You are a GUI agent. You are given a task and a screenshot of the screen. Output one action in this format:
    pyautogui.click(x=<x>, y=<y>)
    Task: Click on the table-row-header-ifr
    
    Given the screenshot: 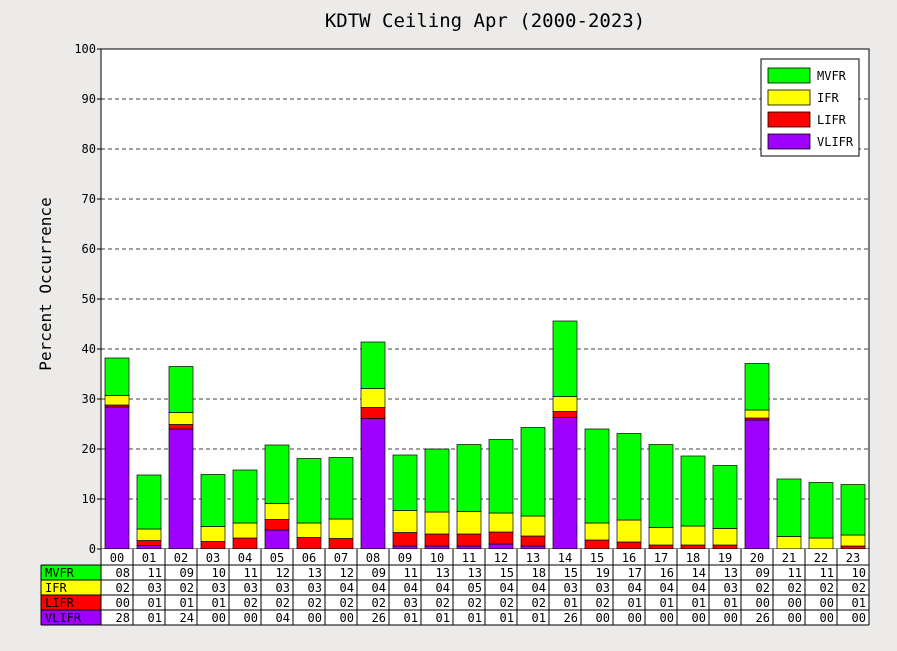 What is the action you would take?
    pyautogui.click(x=71, y=587)
    